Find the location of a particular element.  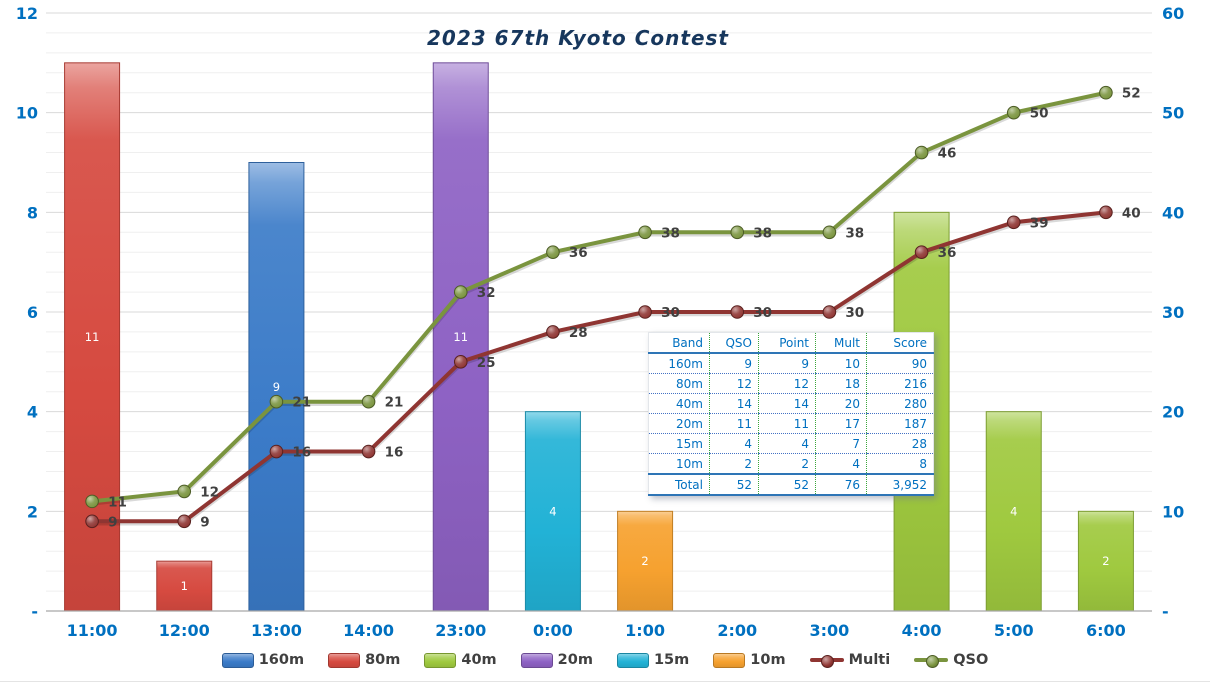

bar-80m-12:00 is located at coordinates (184, 586).